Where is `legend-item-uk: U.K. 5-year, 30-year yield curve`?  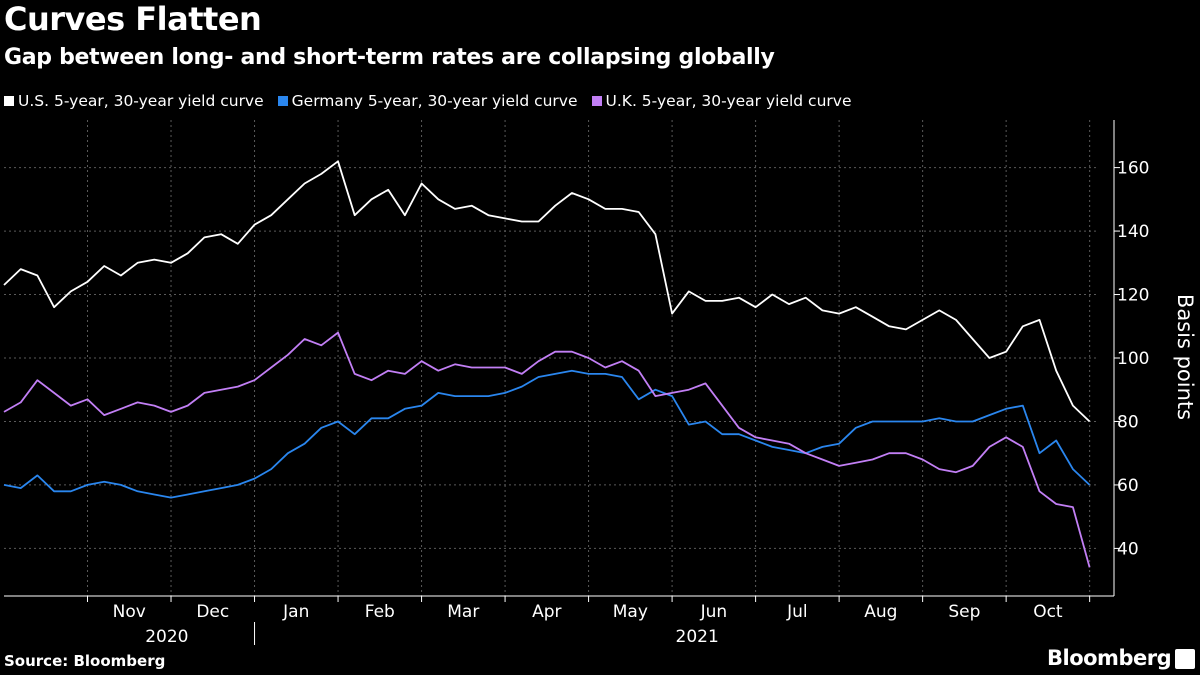 legend-item-uk: U.K. 5-year, 30-year yield curve is located at coordinates (721, 101).